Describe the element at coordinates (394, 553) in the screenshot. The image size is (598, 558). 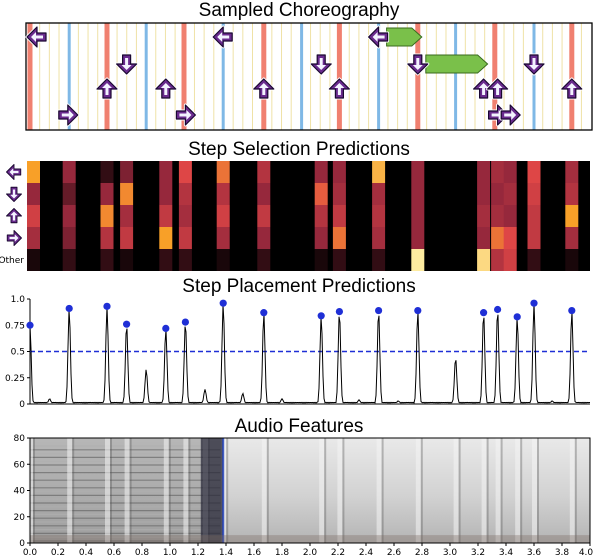
I see `xtick-label: 2.6` at that location.